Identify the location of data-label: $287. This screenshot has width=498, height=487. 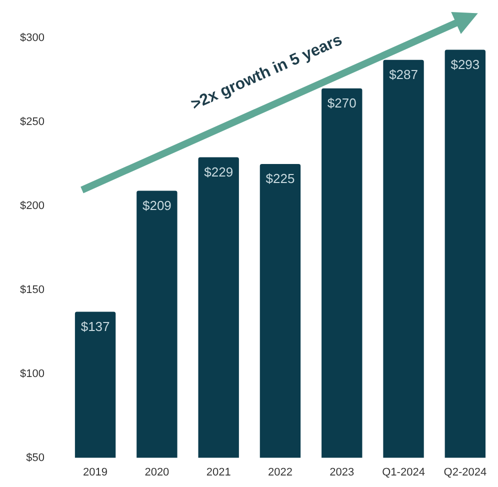
(403, 74).